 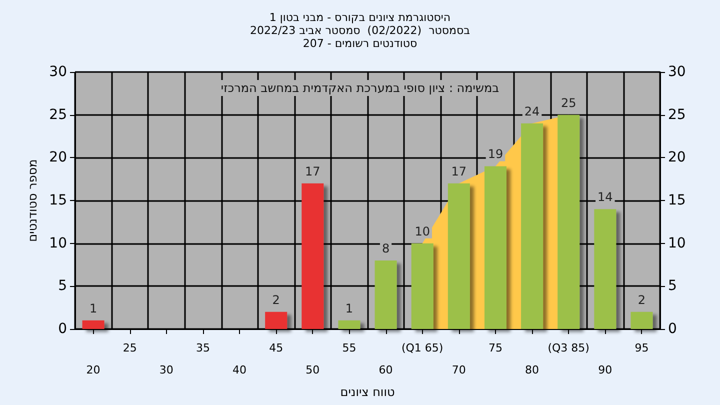 What do you see at coordinates (672, 286) in the screenshot?
I see `y2-tick-label: 5` at bounding box center [672, 286].